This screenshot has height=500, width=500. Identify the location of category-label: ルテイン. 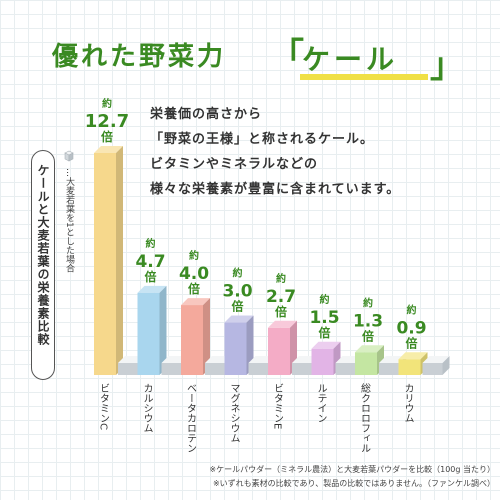
(321, 403).